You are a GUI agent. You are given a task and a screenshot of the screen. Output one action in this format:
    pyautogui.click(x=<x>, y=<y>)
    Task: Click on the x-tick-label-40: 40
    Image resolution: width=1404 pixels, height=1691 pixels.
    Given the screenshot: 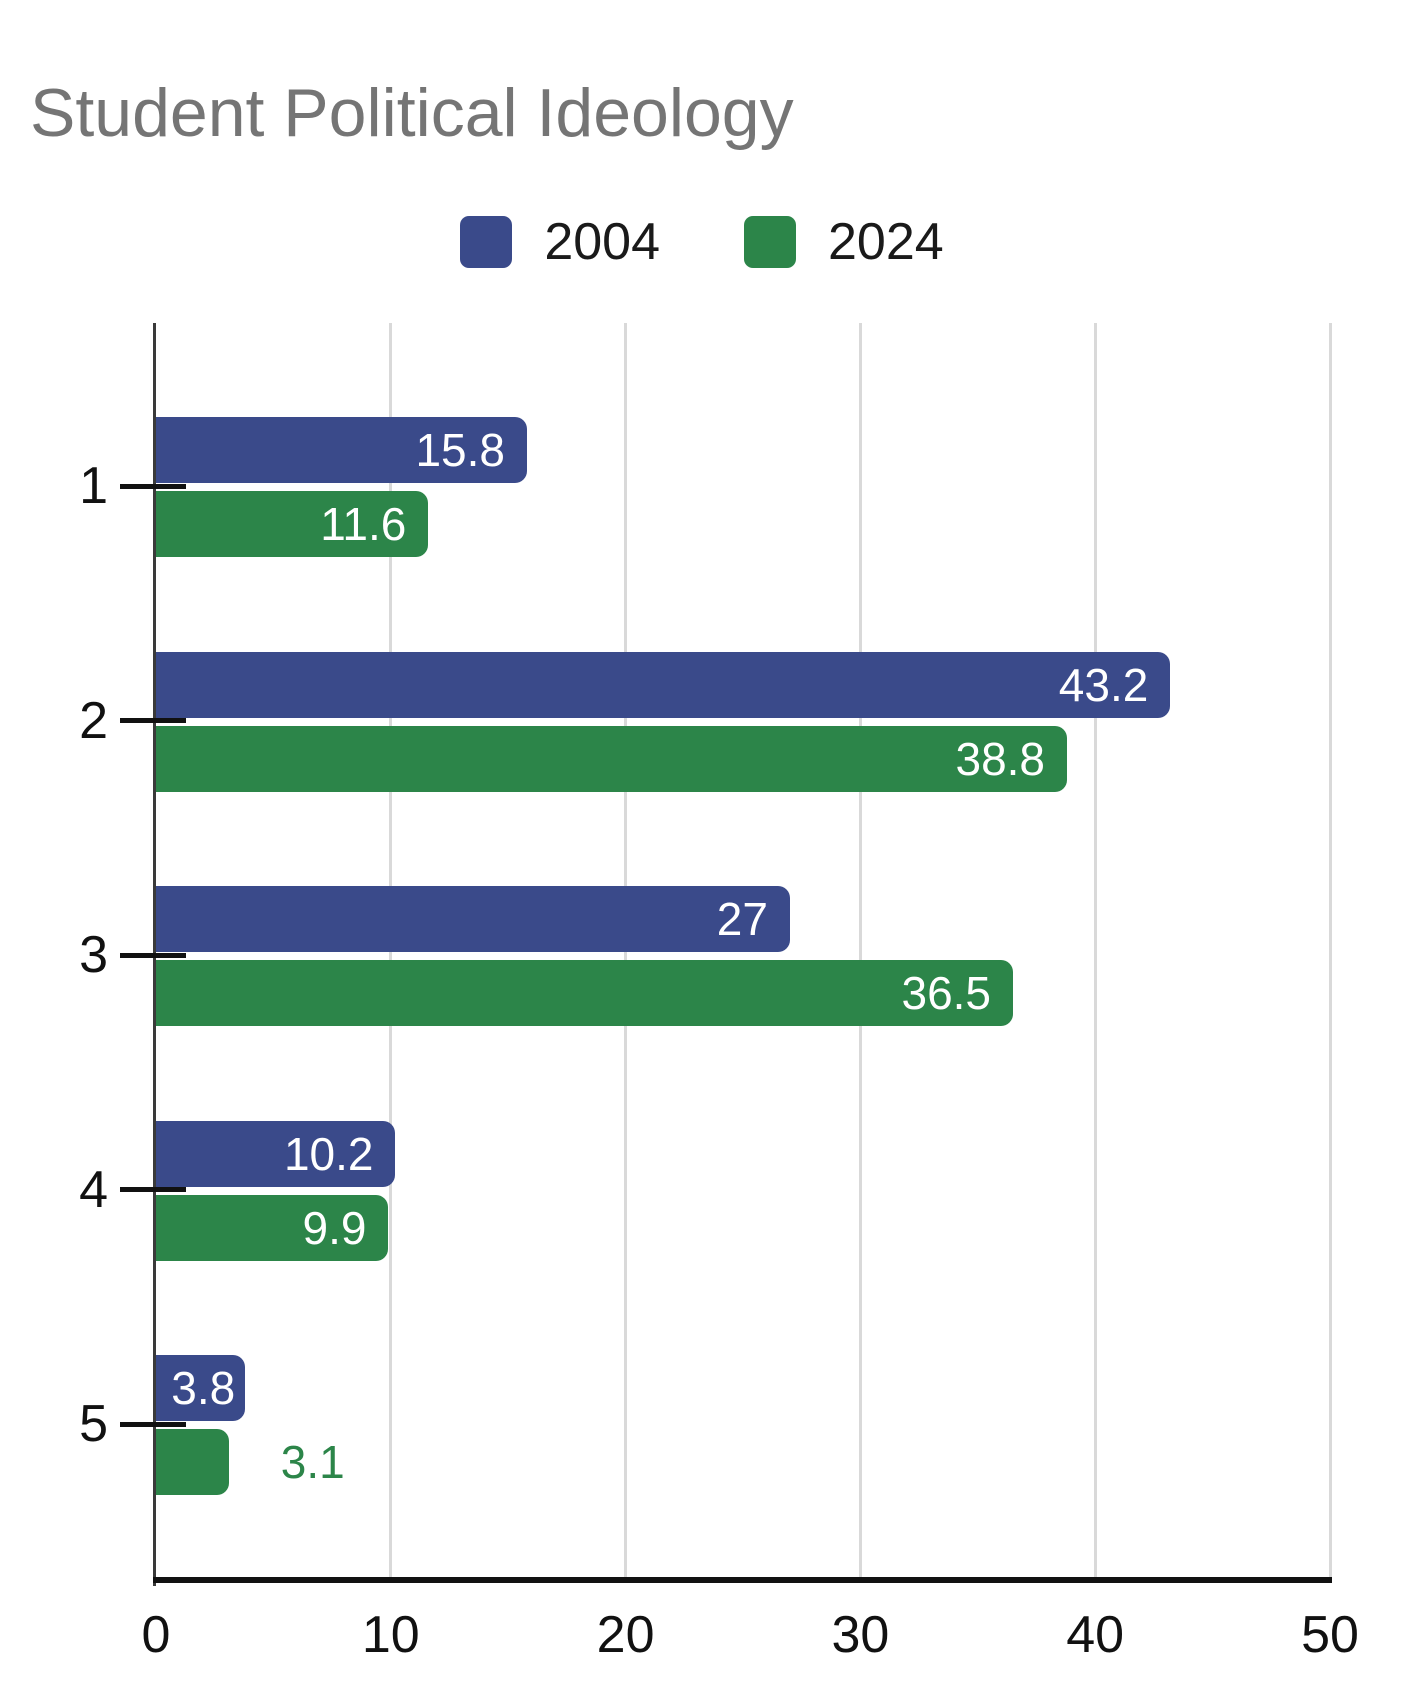 What is the action you would take?
    pyautogui.click(x=1095, y=1635)
    